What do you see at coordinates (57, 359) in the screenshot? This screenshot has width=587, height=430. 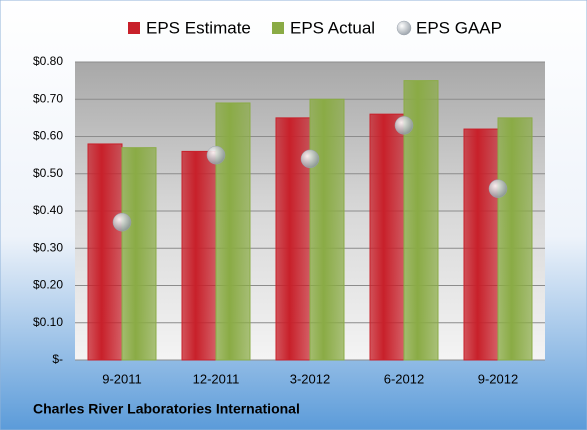 I see `y-tick-label: $-` at bounding box center [57, 359].